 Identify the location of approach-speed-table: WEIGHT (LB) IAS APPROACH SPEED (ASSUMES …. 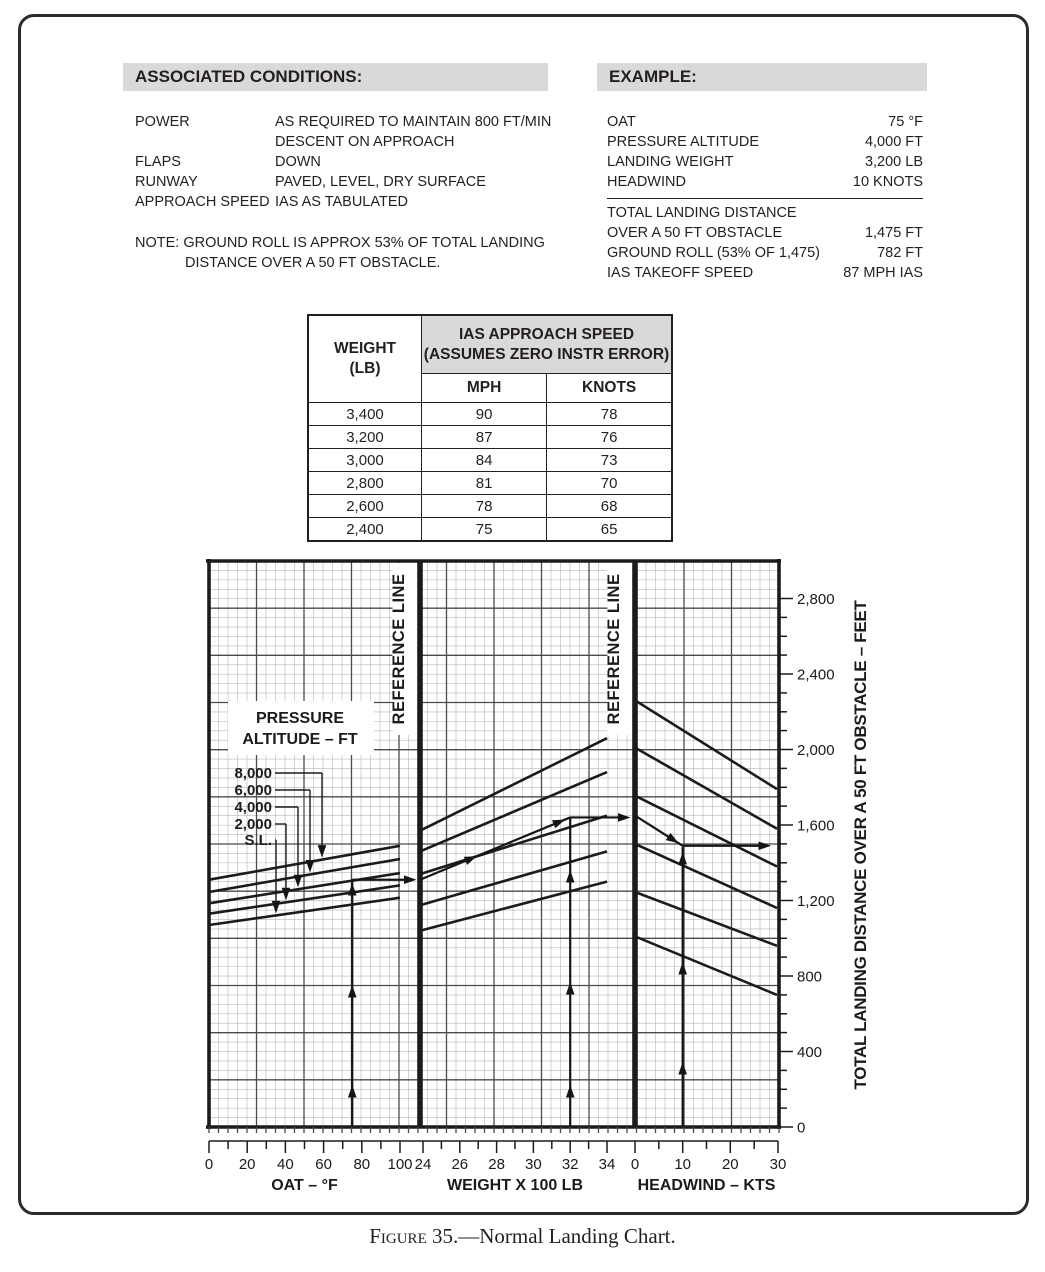
(490, 428).